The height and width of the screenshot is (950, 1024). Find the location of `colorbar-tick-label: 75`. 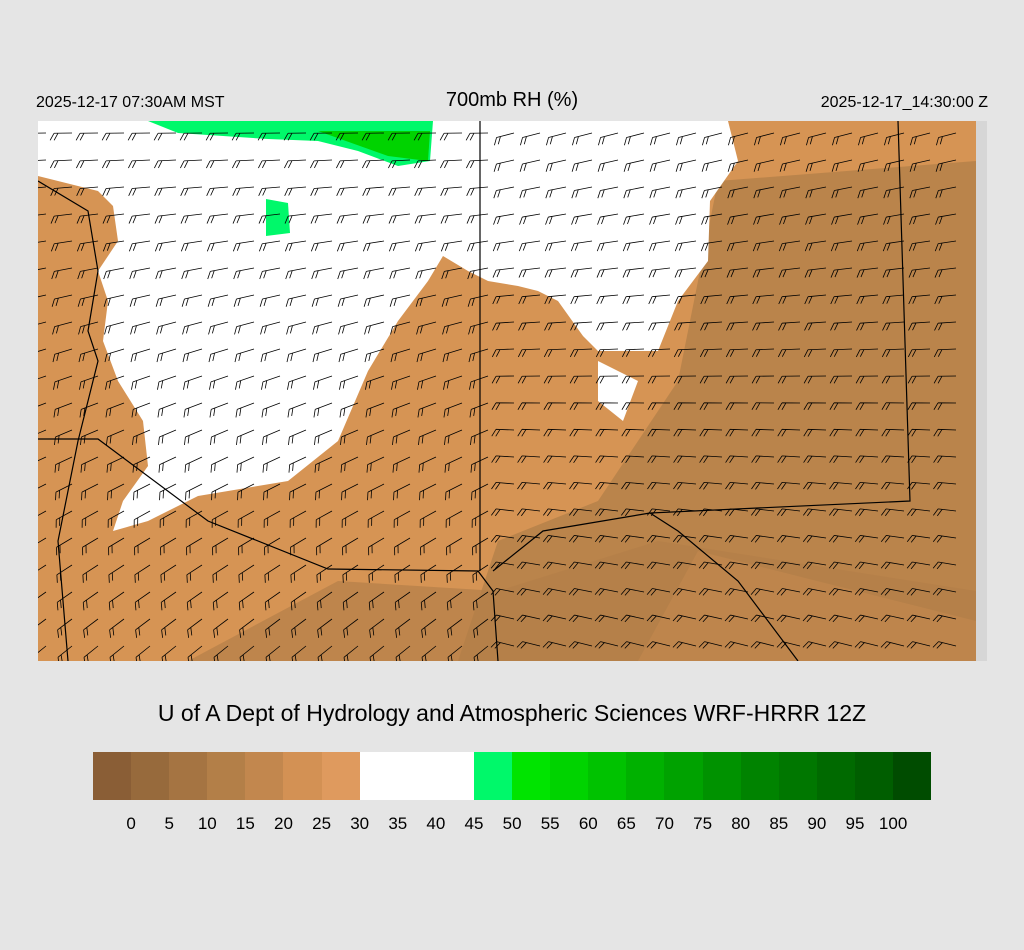

colorbar-tick-label: 75 is located at coordinates (703, 823).